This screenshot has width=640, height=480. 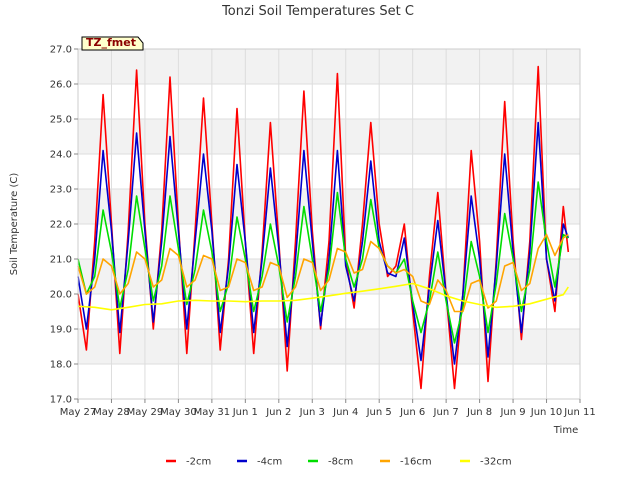 I want to click on legend-label: -16cm, so click(x=416, y=462).